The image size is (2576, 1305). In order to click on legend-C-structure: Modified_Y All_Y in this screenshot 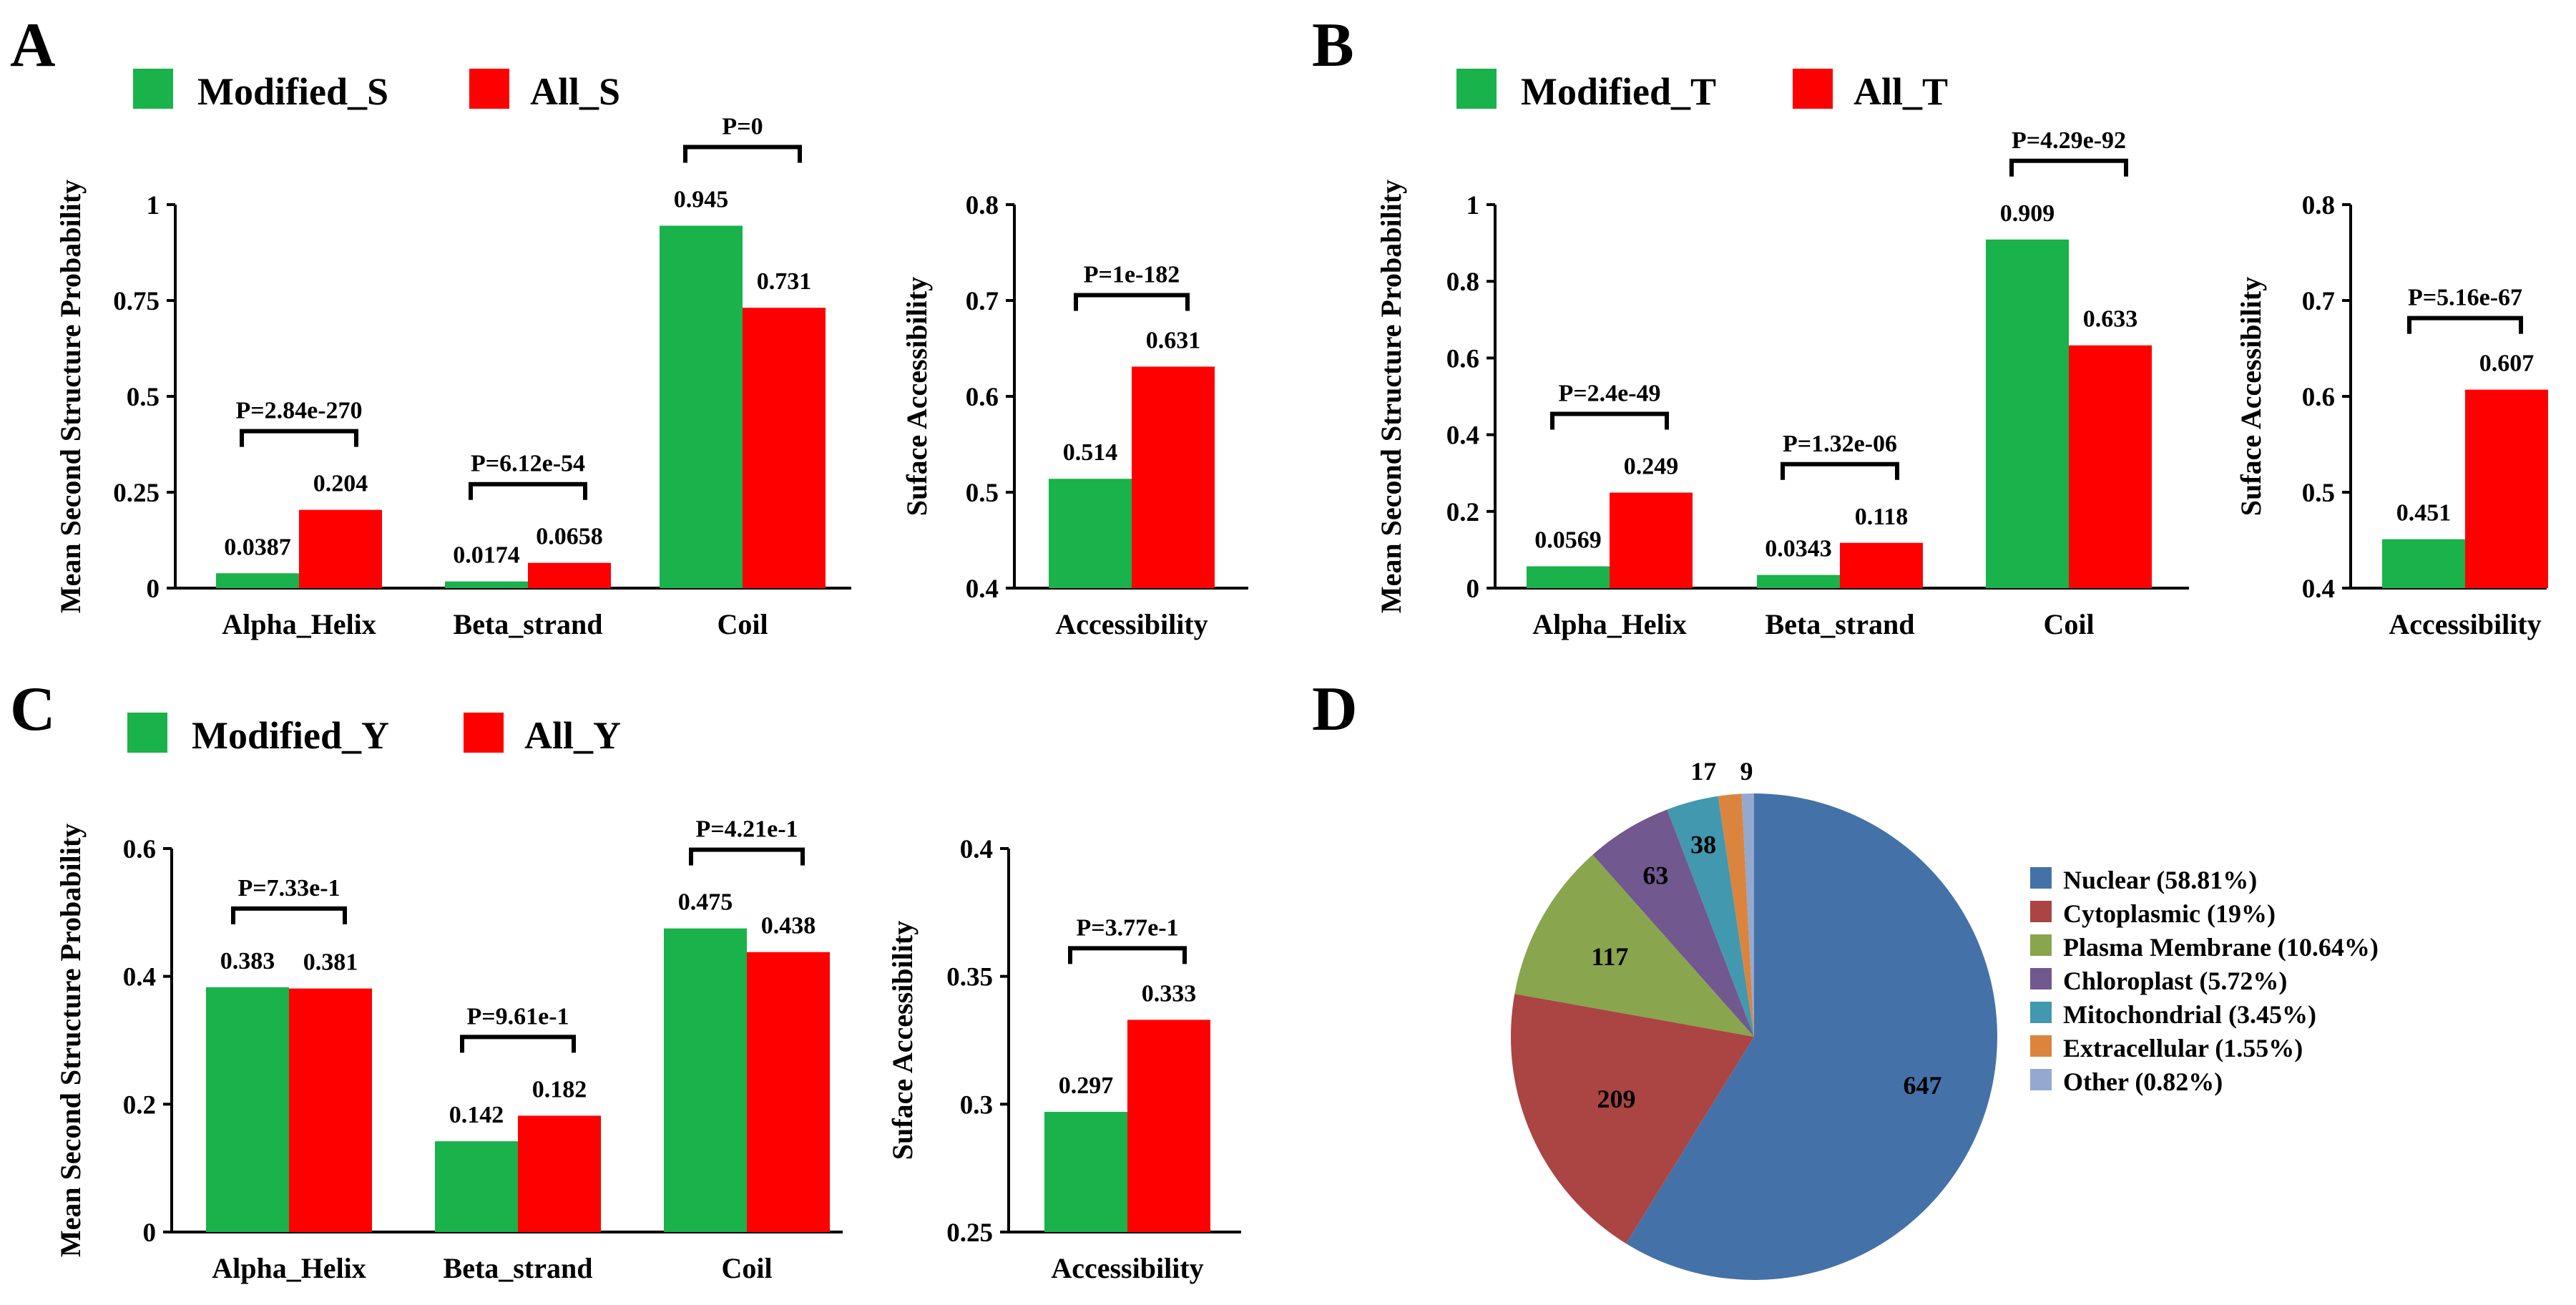, I will do `click(374, 735)`.